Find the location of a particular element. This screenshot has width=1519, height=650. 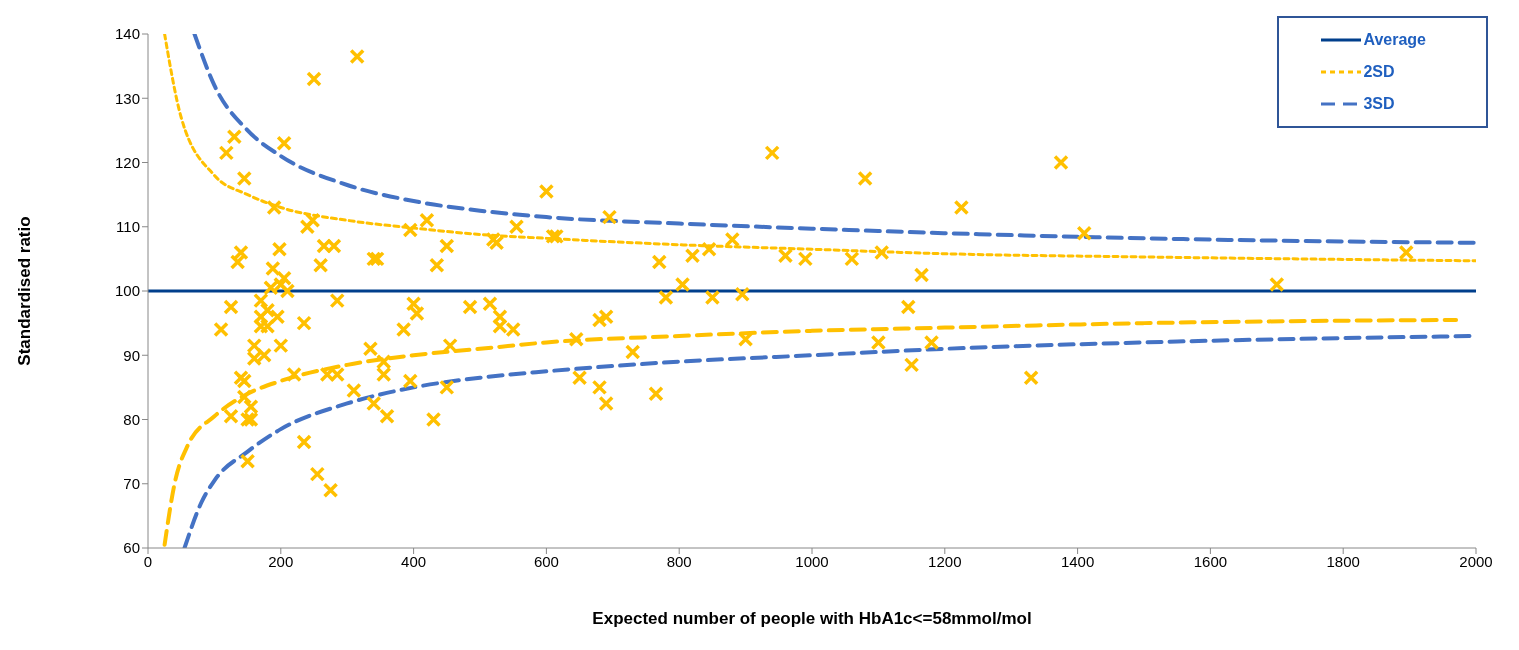

y-tick-label: 100 is located at coordinates (127, 291).